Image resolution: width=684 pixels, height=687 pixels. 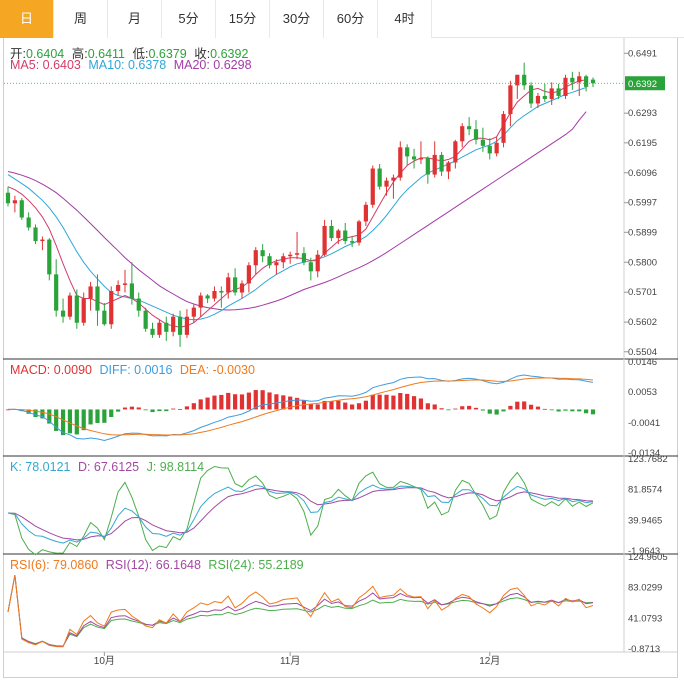 I want to click on price-tick-label: 0.5899, so click(x=642, y=232).